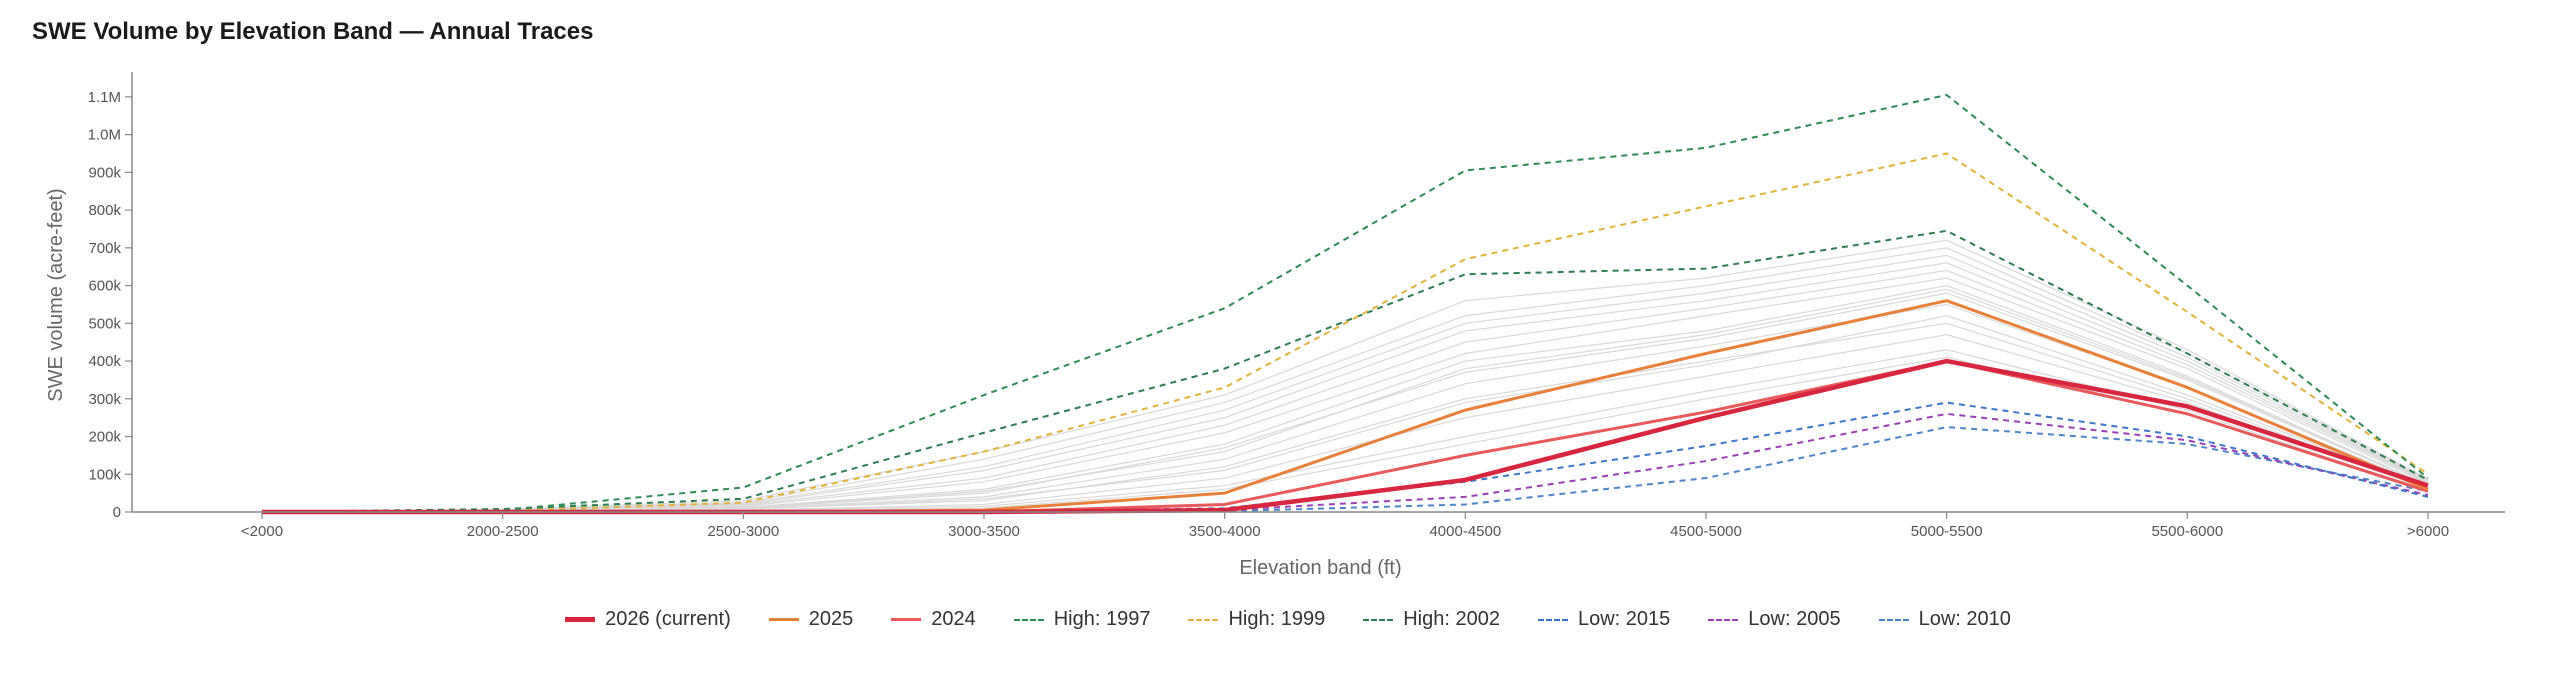 The width and height of the screenshot is (2576, 684). I want to click on legend-item-low-2005: Low: 2005, so click(1774, 619).